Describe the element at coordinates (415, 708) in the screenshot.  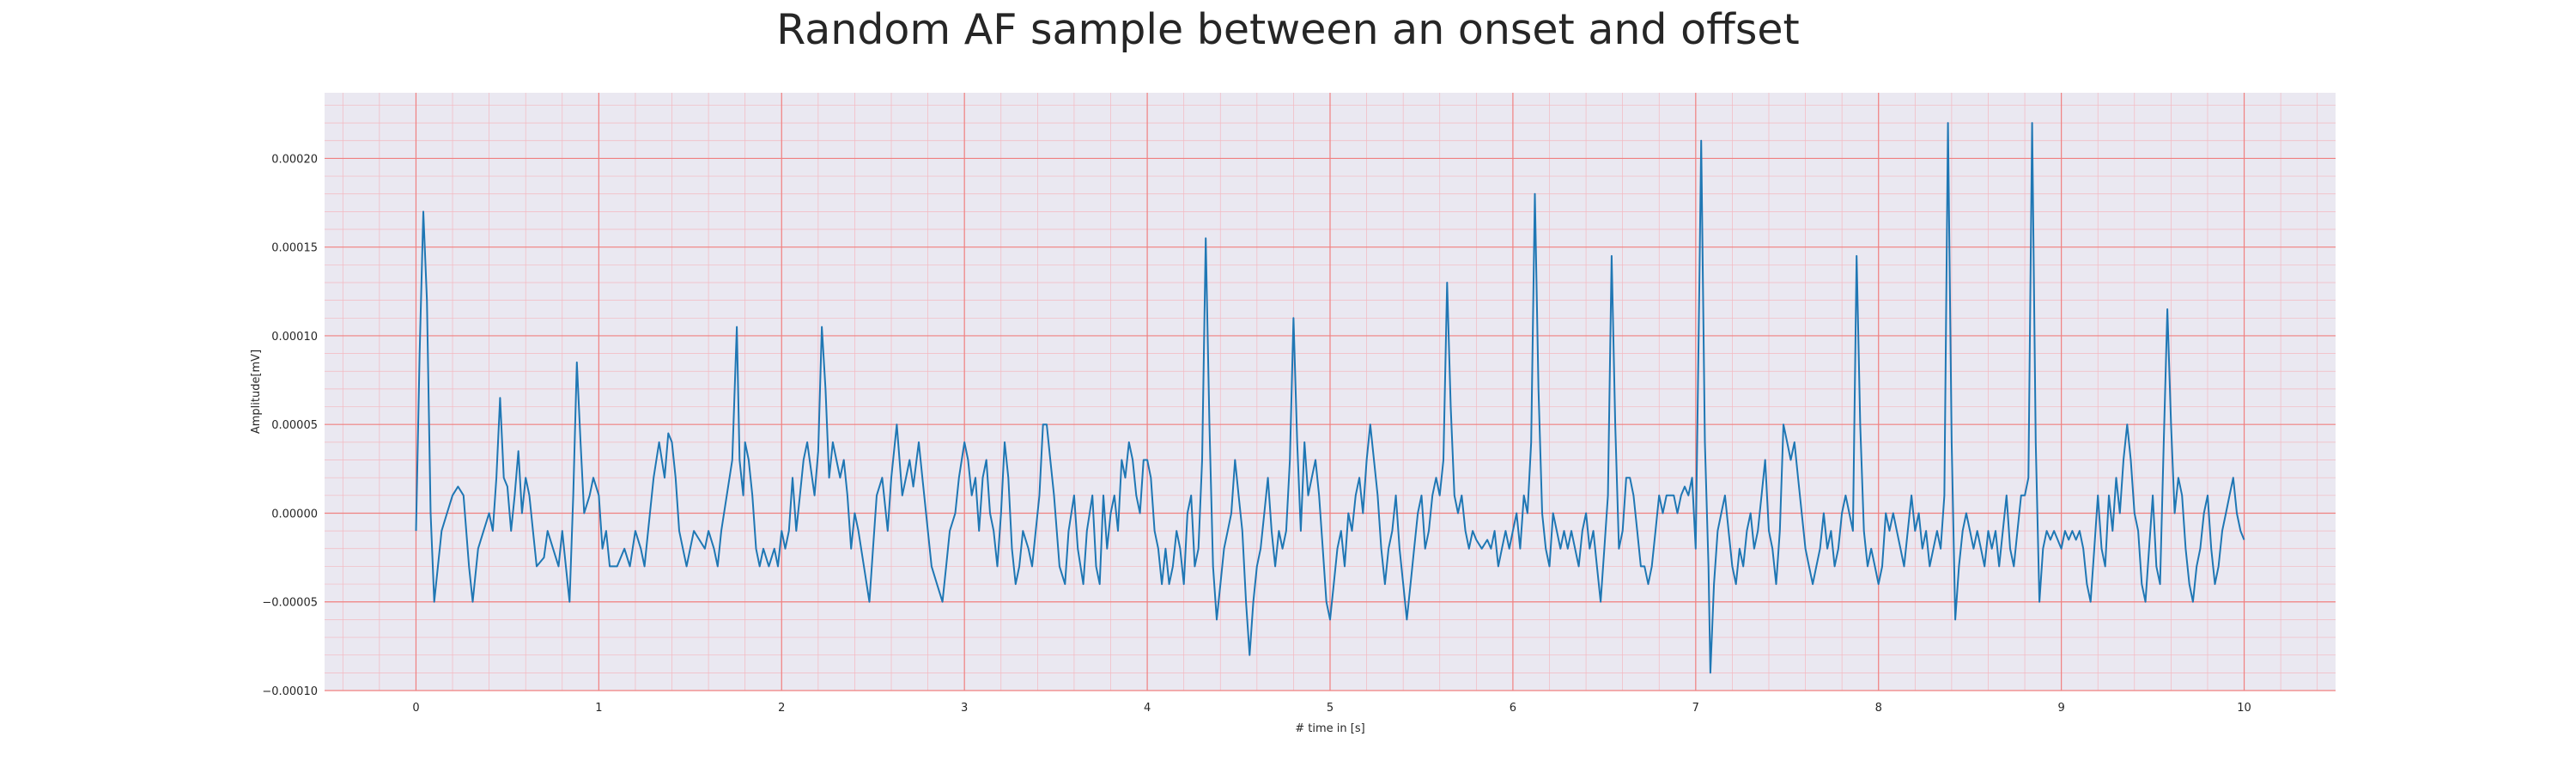
I see `x-tick-label: 0` at that location.